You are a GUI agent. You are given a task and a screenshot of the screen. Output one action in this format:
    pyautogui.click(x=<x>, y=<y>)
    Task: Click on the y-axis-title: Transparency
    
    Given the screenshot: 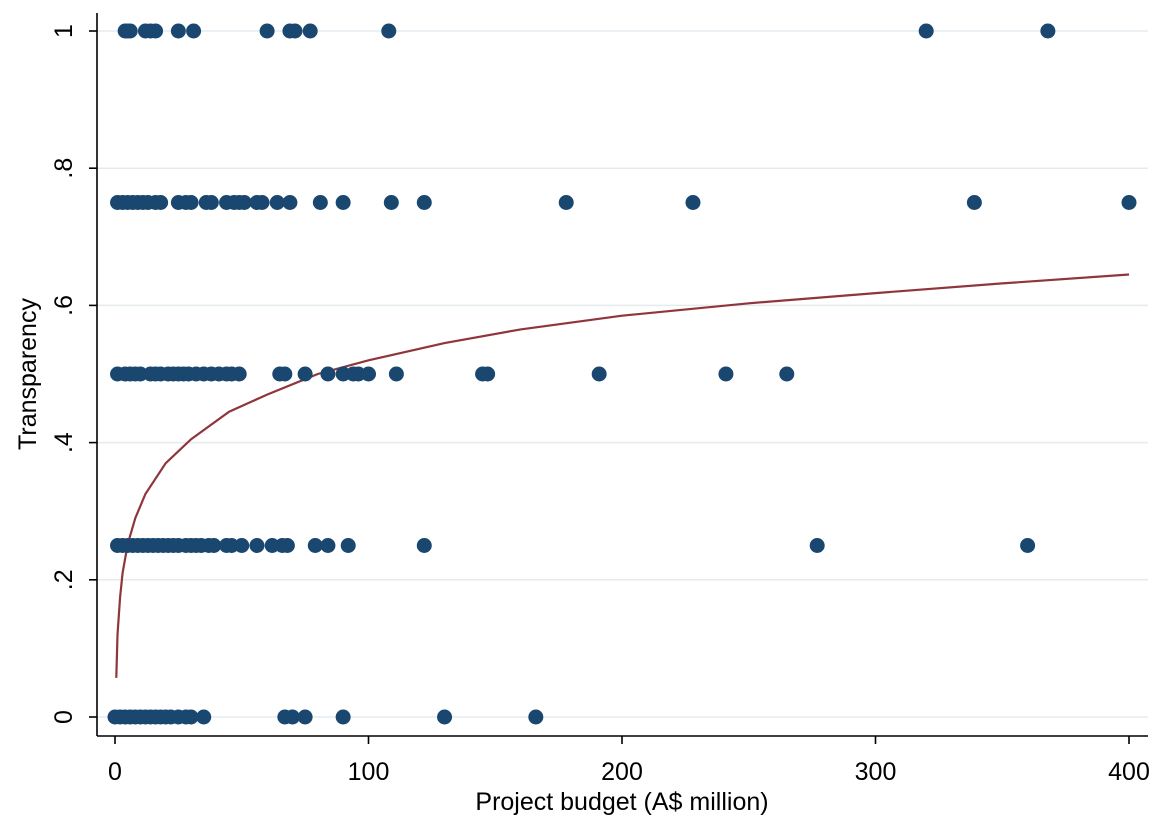 What is the action you would take?
    pyautogui.click(x=28, y=374)
    